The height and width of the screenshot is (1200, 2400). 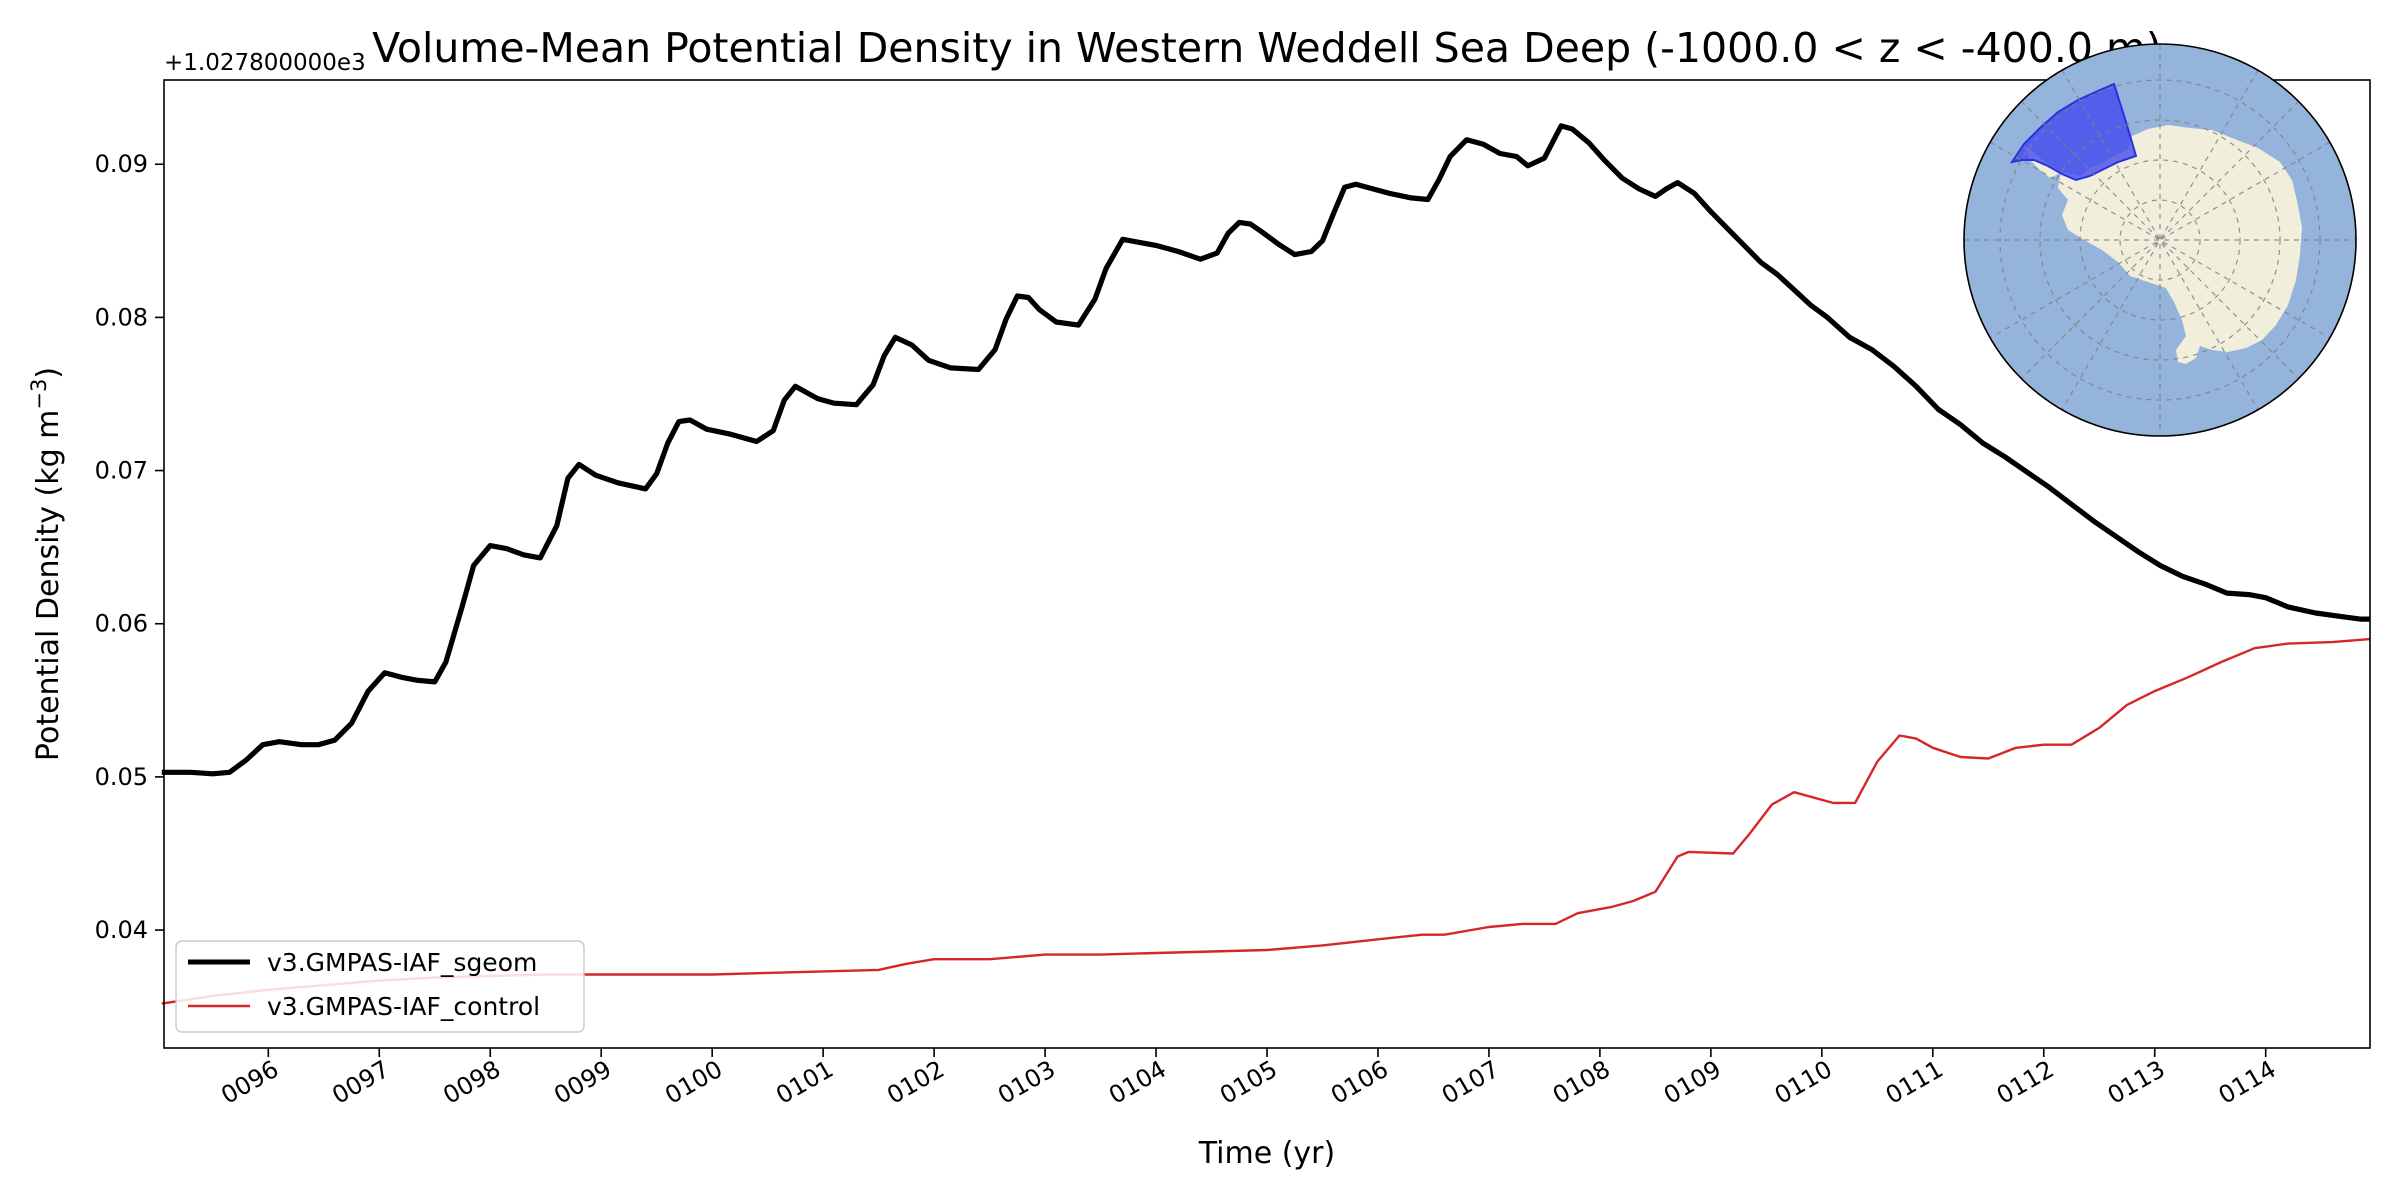 I want to click on y-tick-label: 0.07, so click(x=121, y=471).